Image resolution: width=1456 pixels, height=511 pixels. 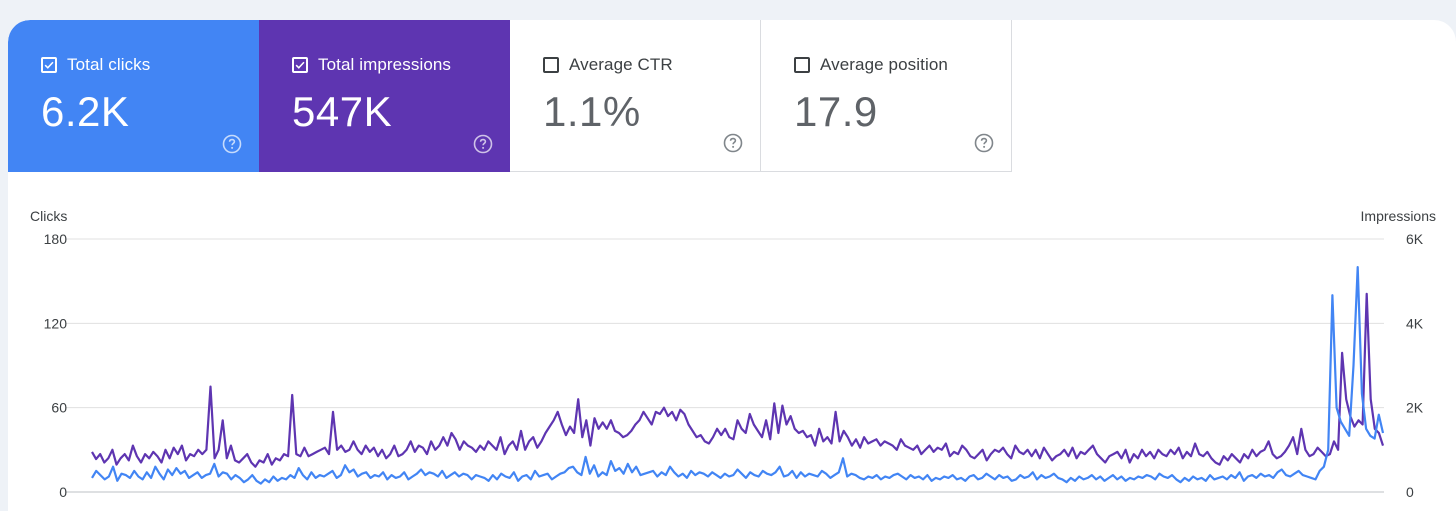 I want to click on tile-header: Average position, so click(x=871, y=65).